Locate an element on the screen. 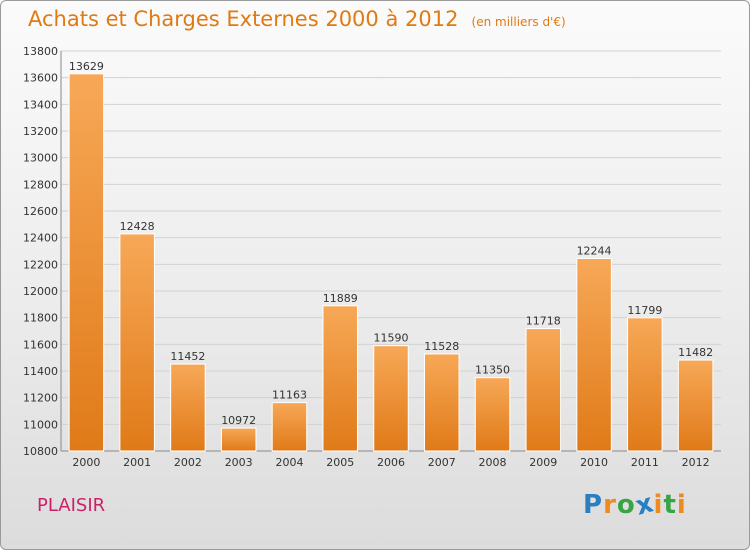 The image size is (750, 550). y-tick-label: 12000 is located at coordinates (40, 291).